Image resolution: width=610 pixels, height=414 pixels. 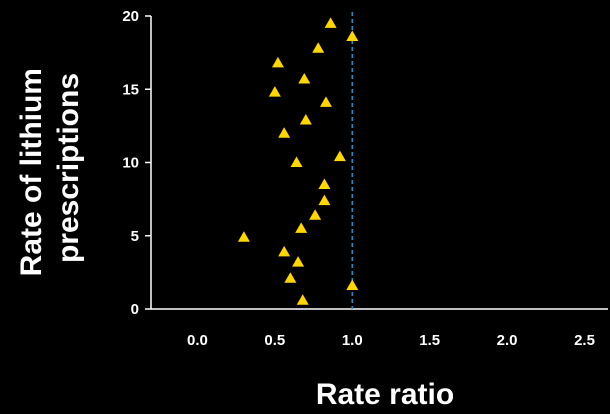 What do you see at coordinates (50, 168) in the screenshot?
I see `y-axis-title: Rate of lithium prescriptions` at bounding box center [50, 168].